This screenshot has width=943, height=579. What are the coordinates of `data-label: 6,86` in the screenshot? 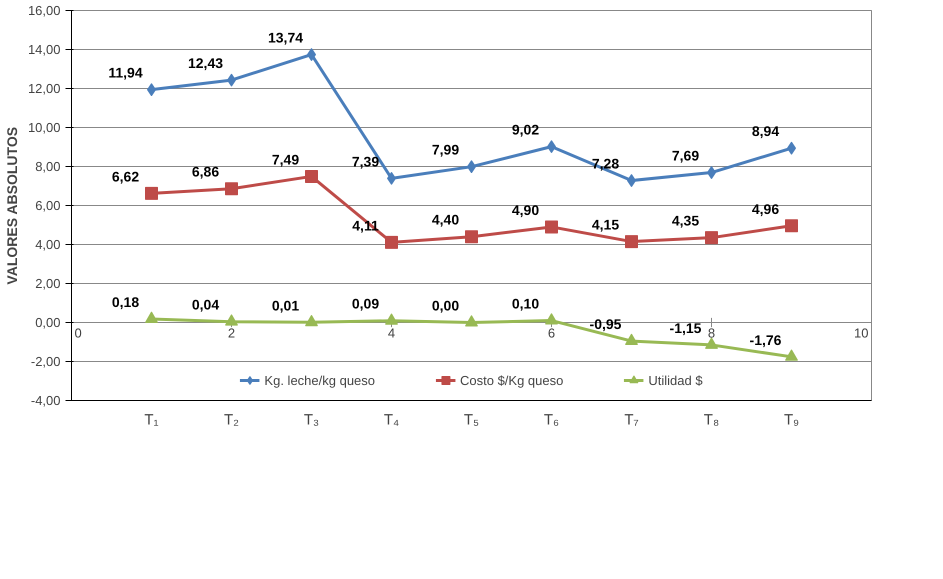 It's located at (206, 172).